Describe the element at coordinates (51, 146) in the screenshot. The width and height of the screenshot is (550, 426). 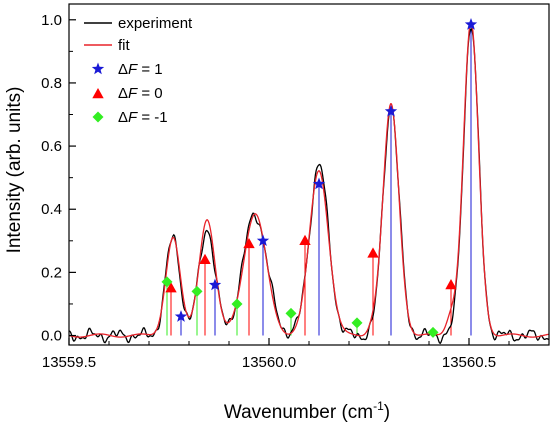
I see `y-tick-label: 0.6` at that location.